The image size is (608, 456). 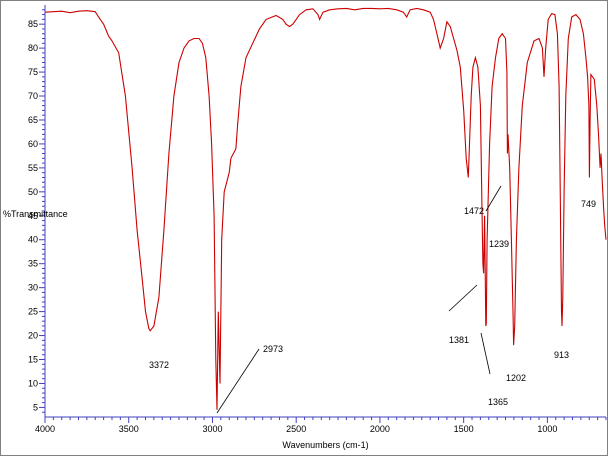 What do you see at coordinates (33, 192) in the screenshot?
I see `y-tick-label: 50` at bounding box center [33, 192].